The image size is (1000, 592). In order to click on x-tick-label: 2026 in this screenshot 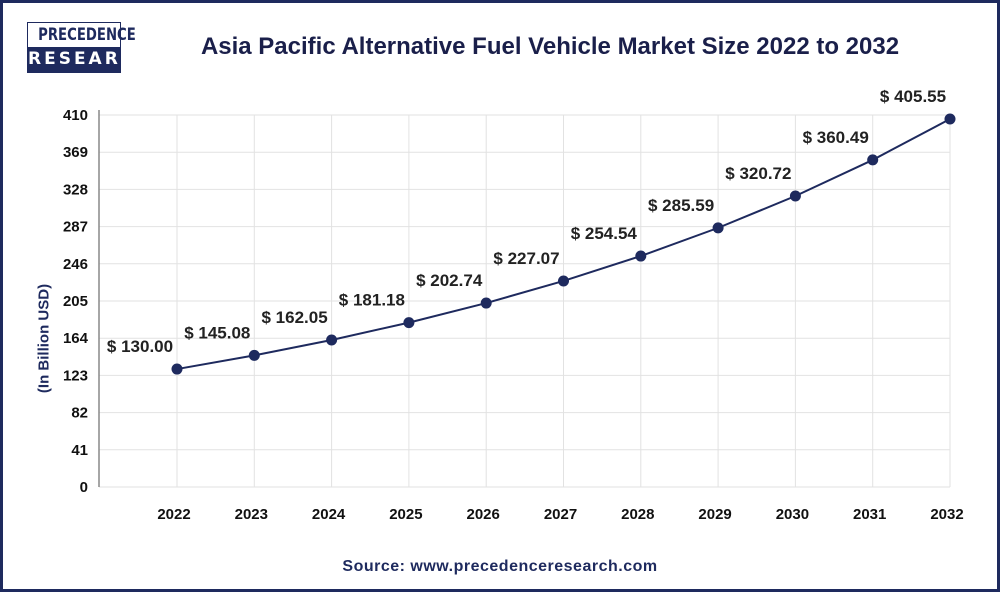, I will do `click(483, 514)`.